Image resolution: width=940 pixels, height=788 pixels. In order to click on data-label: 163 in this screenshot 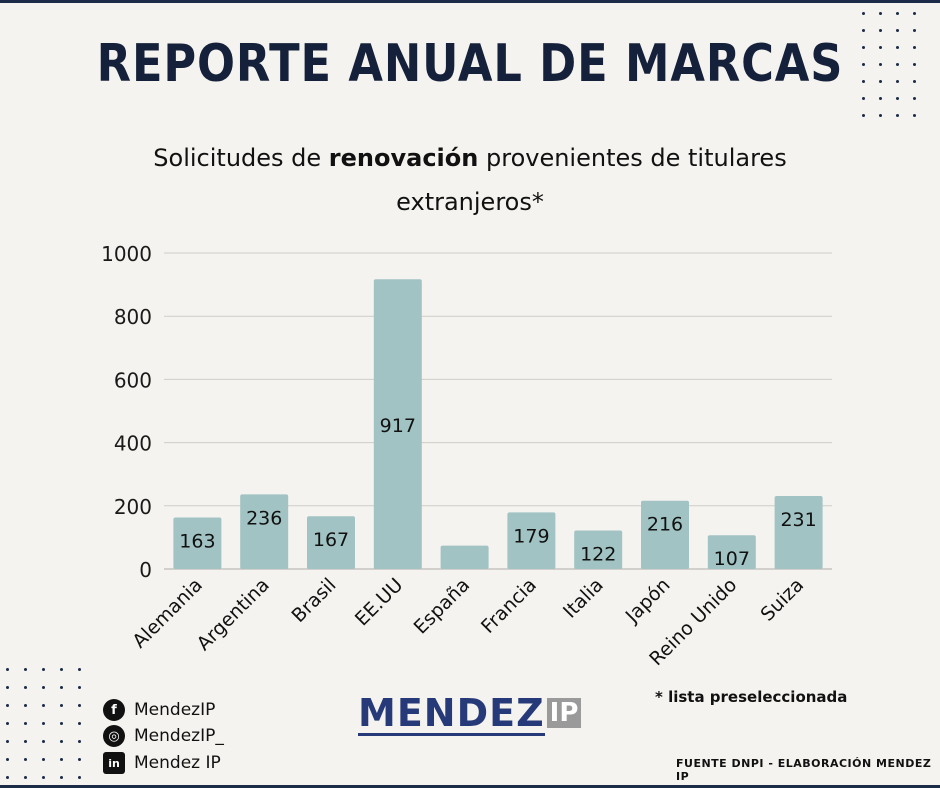, I will do `click(197, 541)`.